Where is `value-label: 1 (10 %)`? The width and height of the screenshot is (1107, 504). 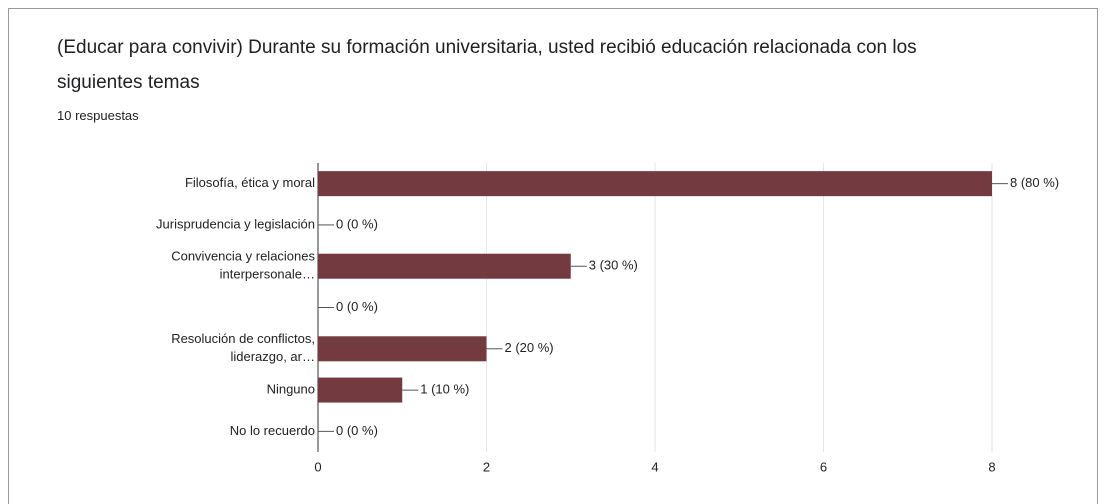 value-label: 1 (10 %) is located at coordinates (444, 389).